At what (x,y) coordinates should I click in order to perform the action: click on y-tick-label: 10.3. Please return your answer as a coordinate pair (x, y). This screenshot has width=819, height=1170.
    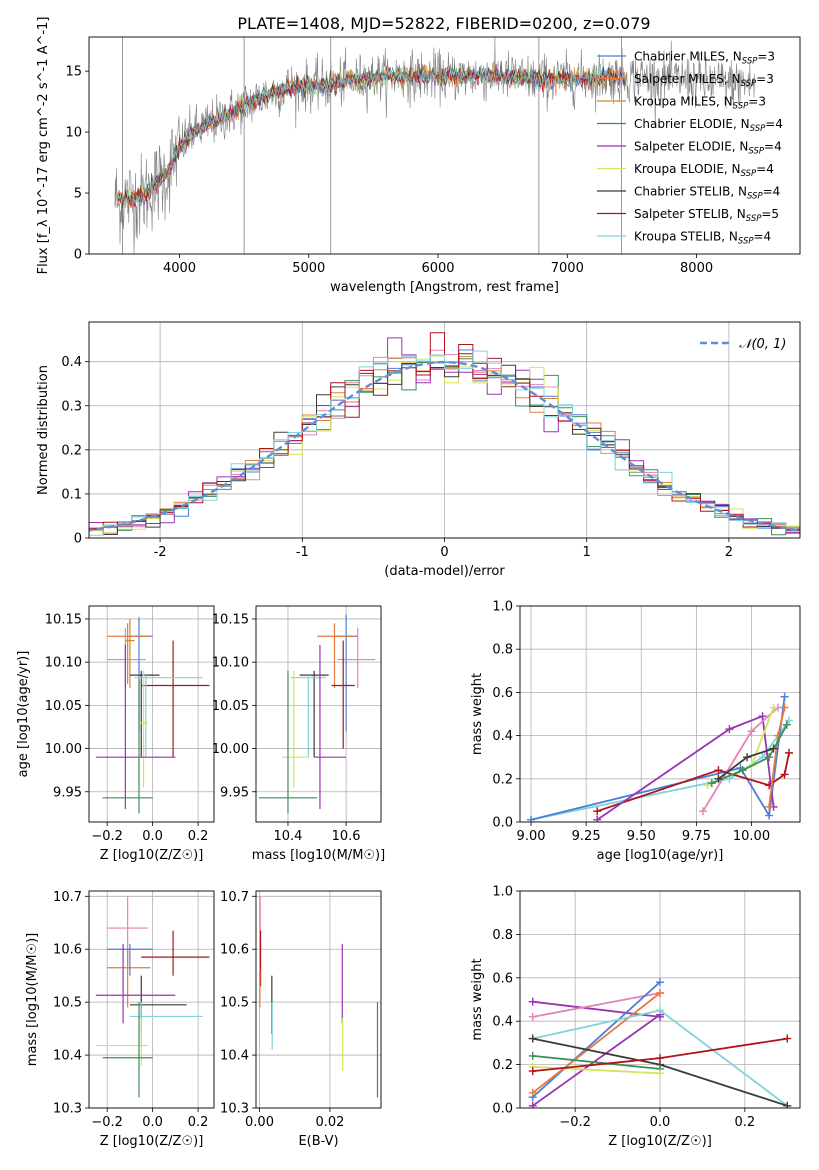
    Looking at the image, I should click on (67, 1109).